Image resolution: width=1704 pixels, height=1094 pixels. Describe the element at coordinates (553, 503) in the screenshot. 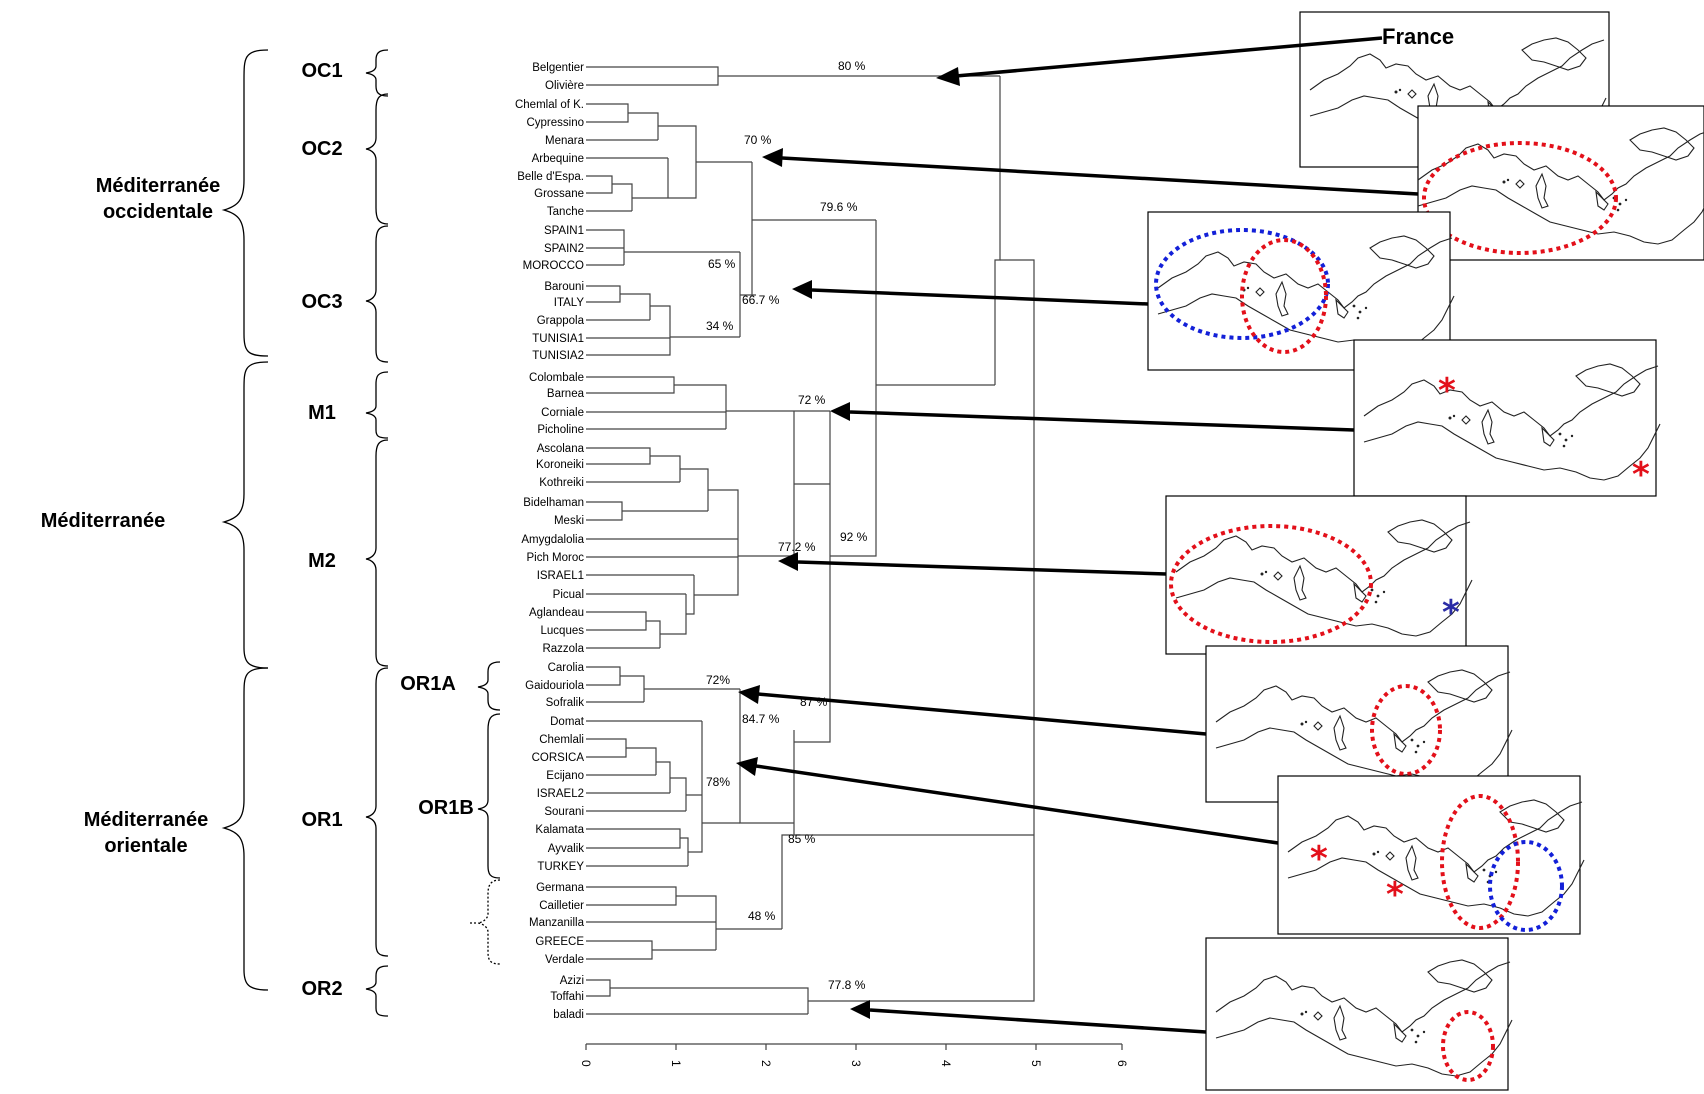

I see `leaf-label: Bidelhaman` at that location.